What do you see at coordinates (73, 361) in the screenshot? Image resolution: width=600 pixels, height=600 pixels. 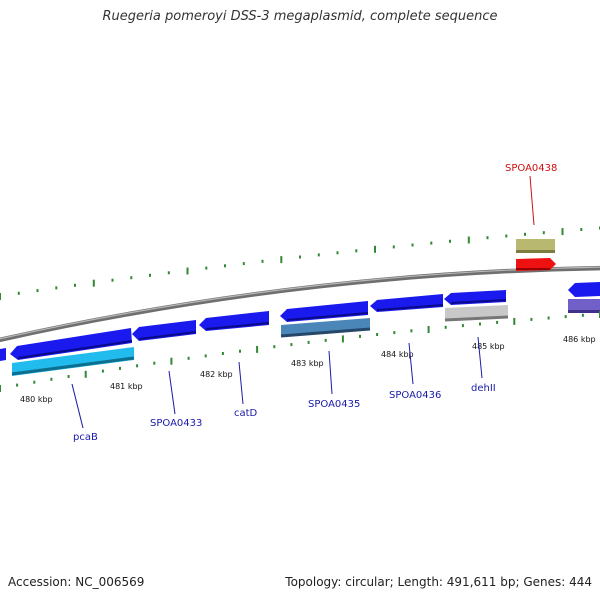 I see `gene-cyan-pcaB` at bounding box center [73, 361].